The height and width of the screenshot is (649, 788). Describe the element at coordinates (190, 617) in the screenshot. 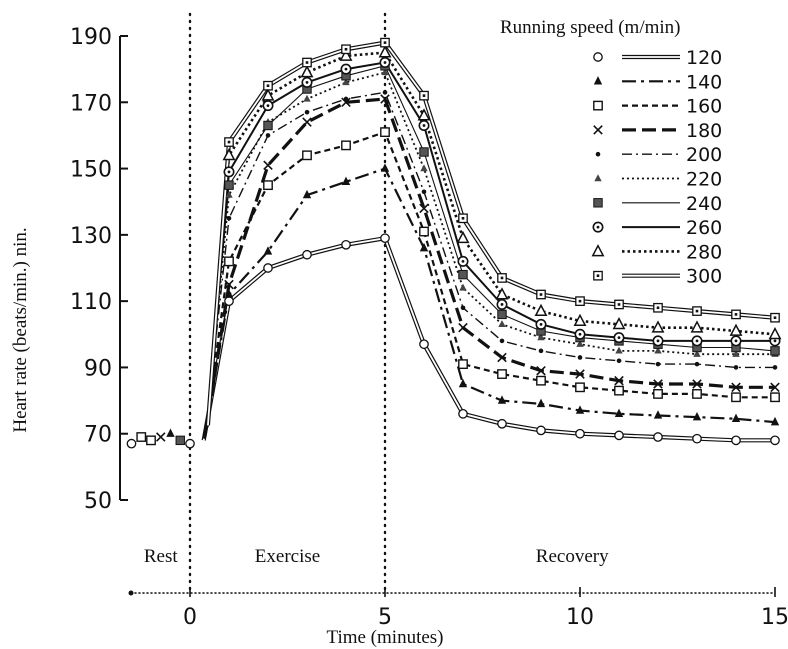

I see `x-tick-label: 0` at that location.